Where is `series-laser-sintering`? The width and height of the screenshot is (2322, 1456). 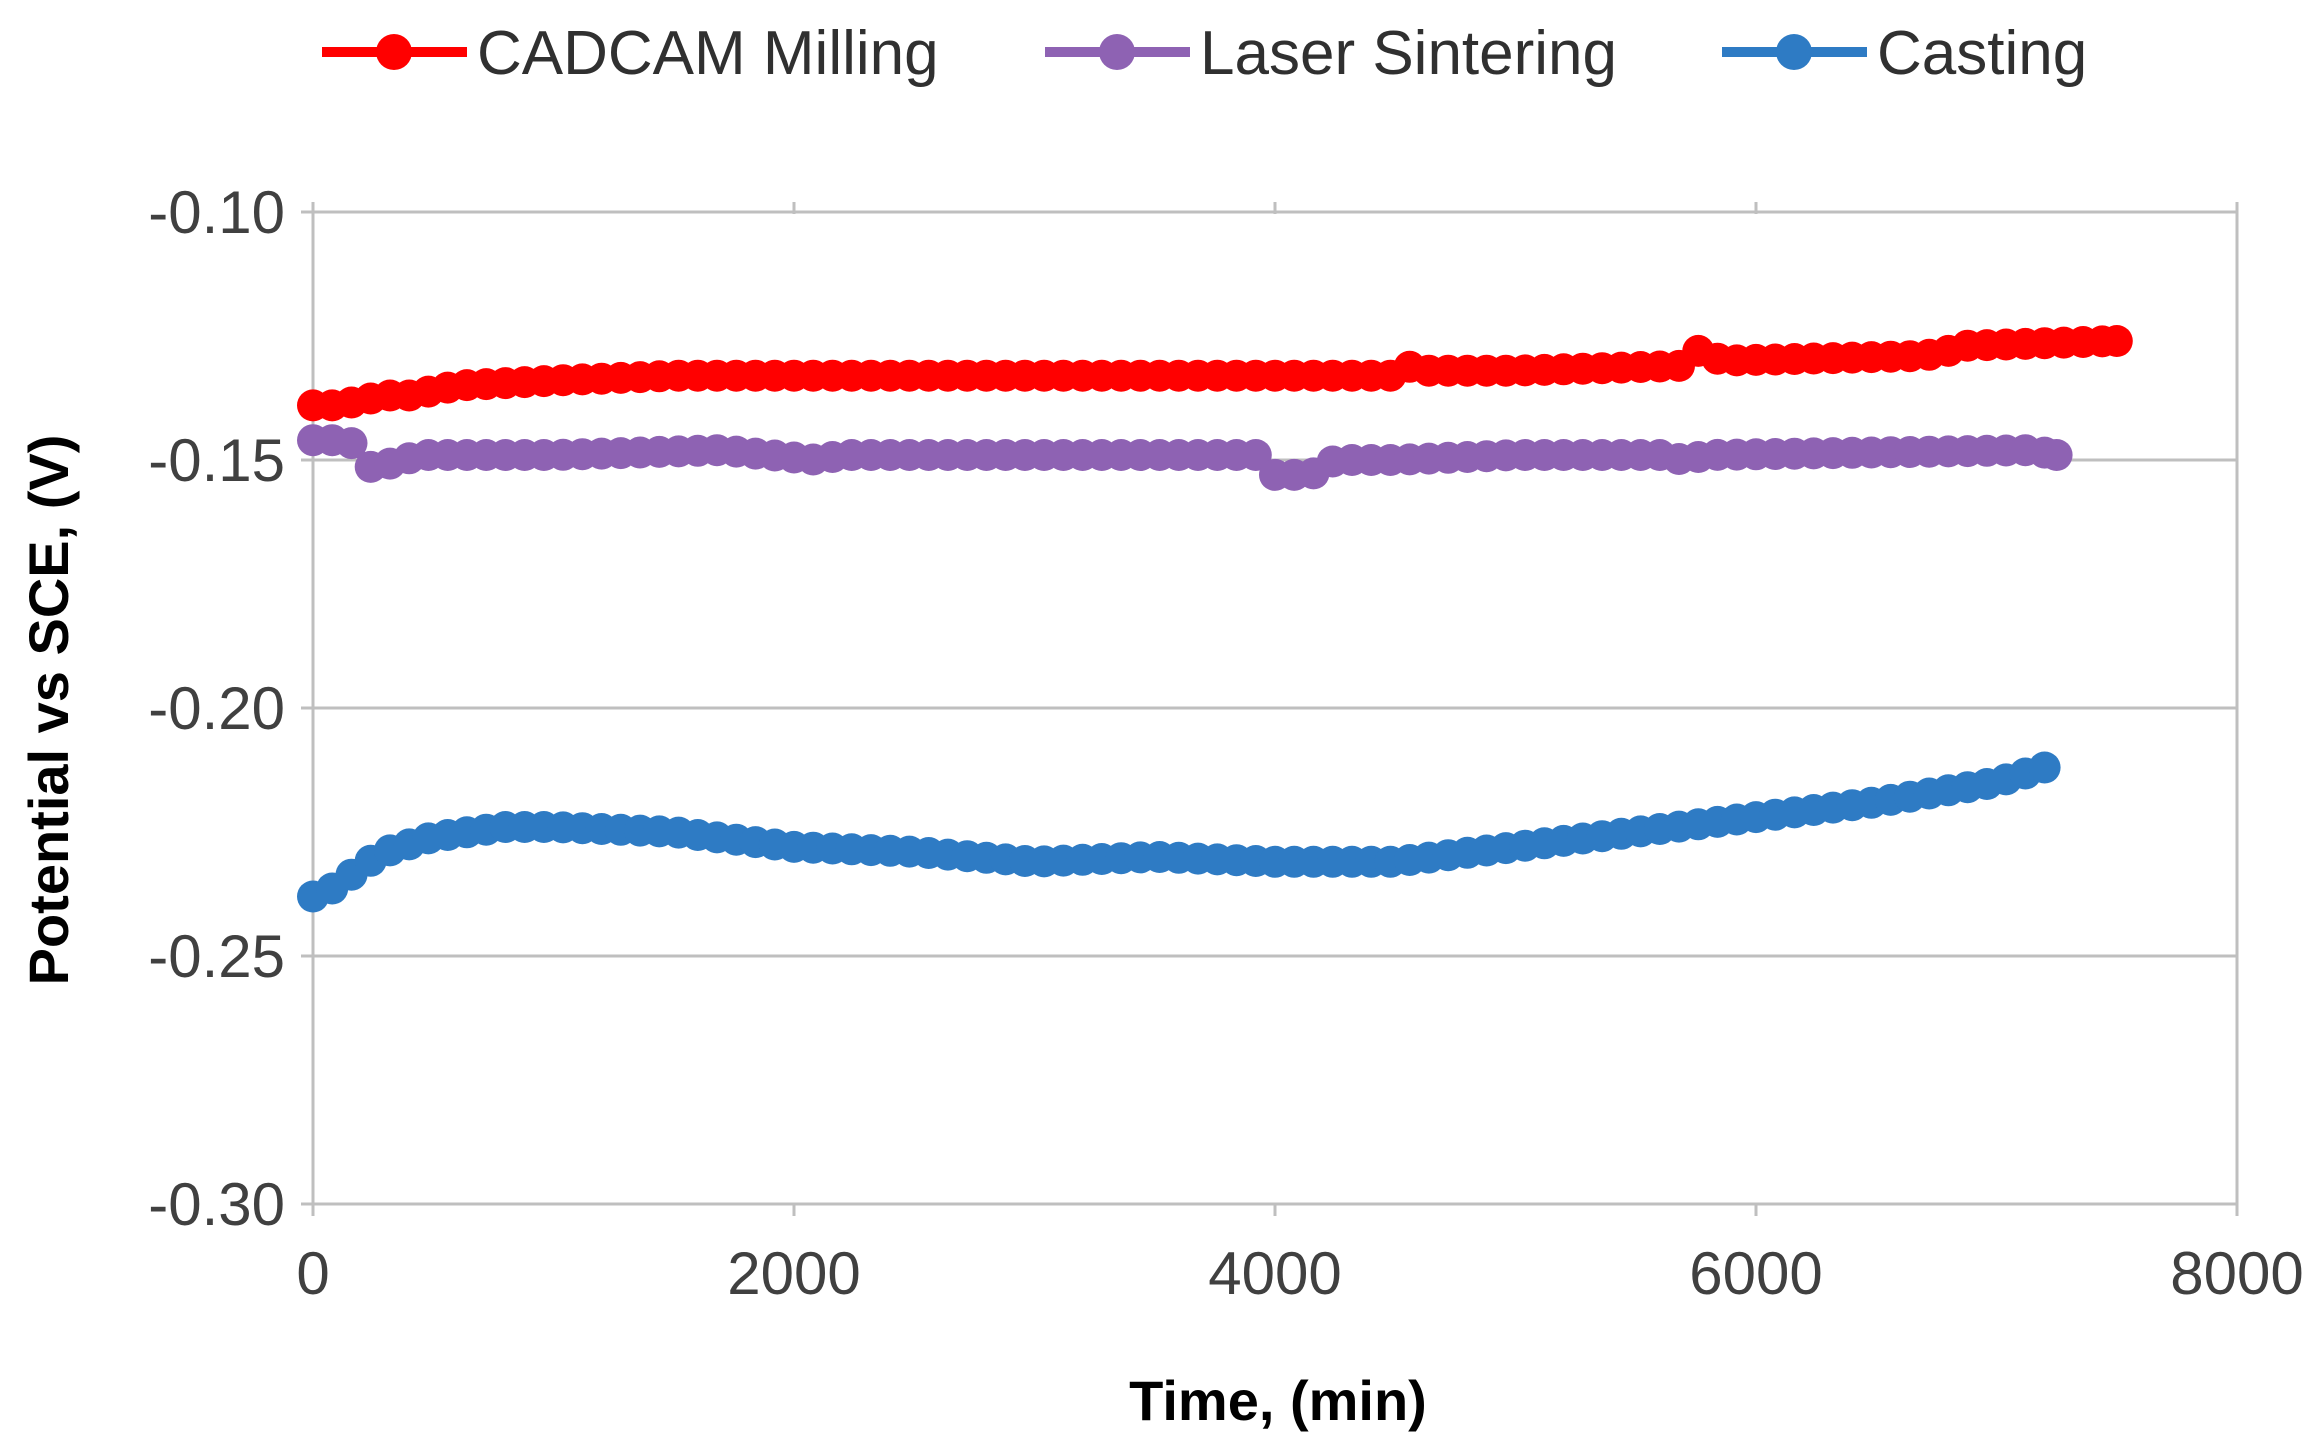
series-laser-sintering is located at coordinates (1185, 457).